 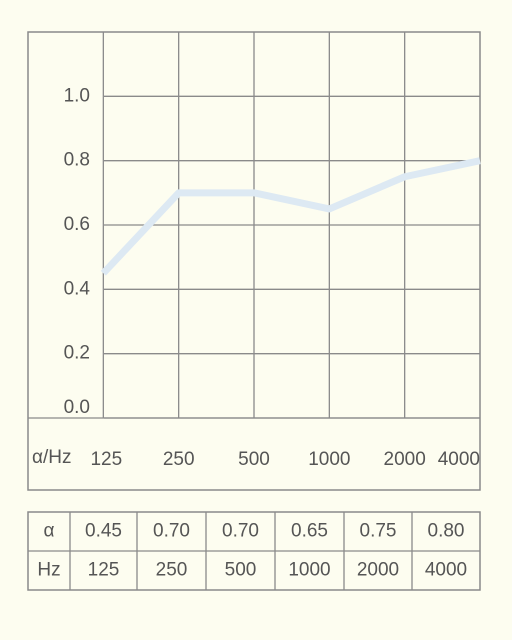 What do you see at coordinates (290, 216) in the screenshot?
I see `data-line` at bounding box center [290, 216].